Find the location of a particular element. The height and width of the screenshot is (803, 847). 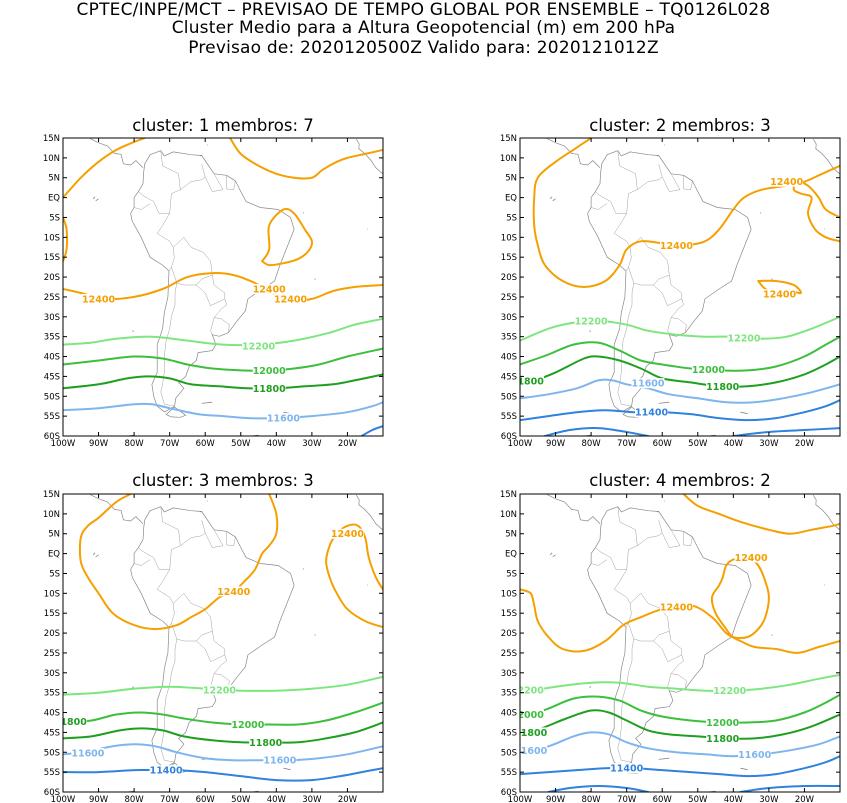

contour-label: 11400 is located at coordinates (626, 769).